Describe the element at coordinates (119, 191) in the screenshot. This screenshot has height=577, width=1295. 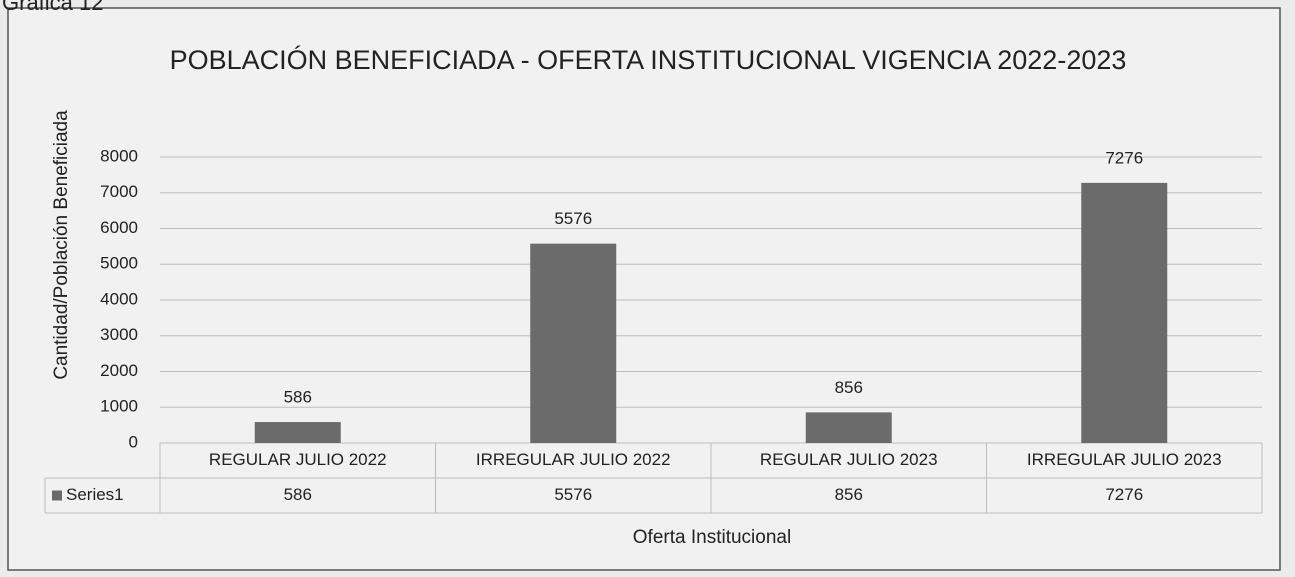
I see `y-tick-label: 7000` at that location.